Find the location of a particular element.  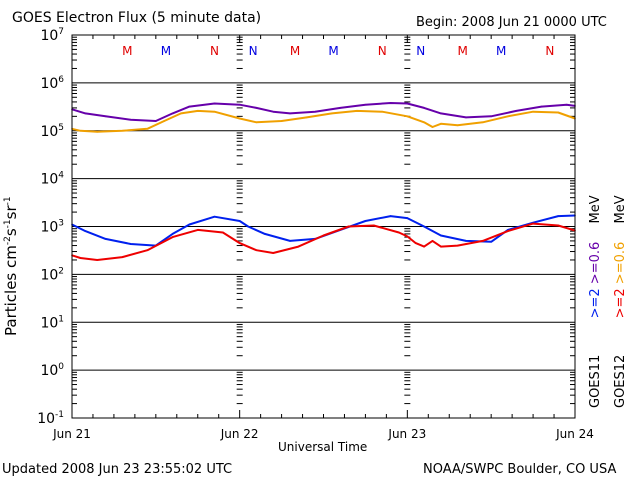

credit-label: NOAA/SWPC Boulder, CO USA is located at coordinates (520, 469).